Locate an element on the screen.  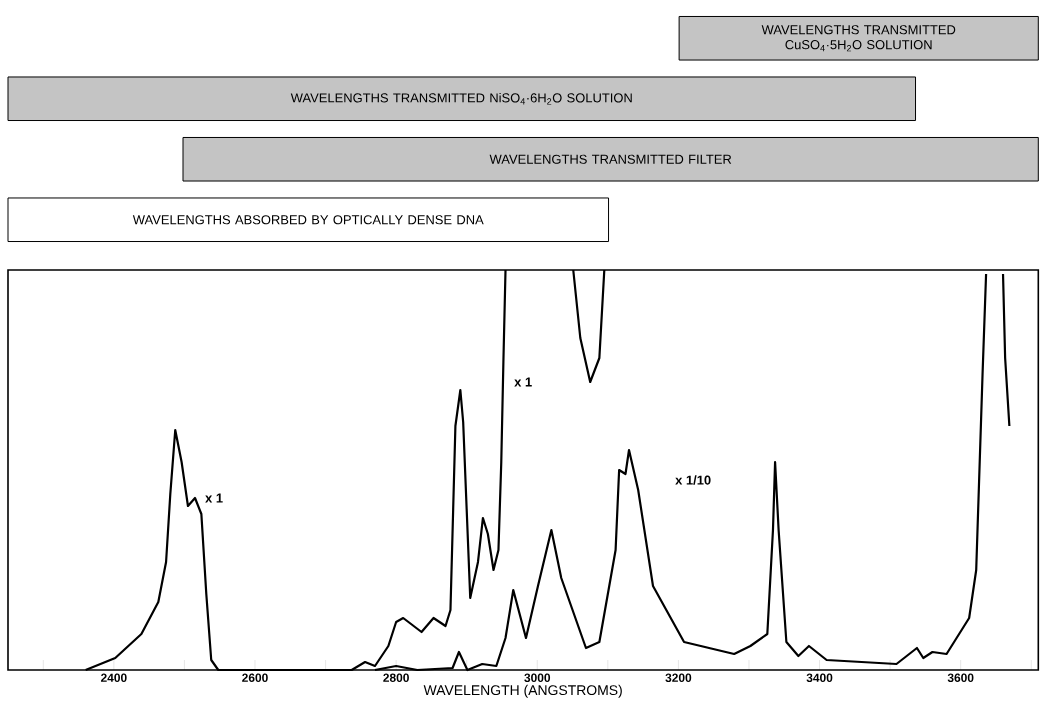
y-tick-label: WAVELENGTHS ABSORBED BY OPTICALLY DENSE DNA is located at coordinates (308, 220).